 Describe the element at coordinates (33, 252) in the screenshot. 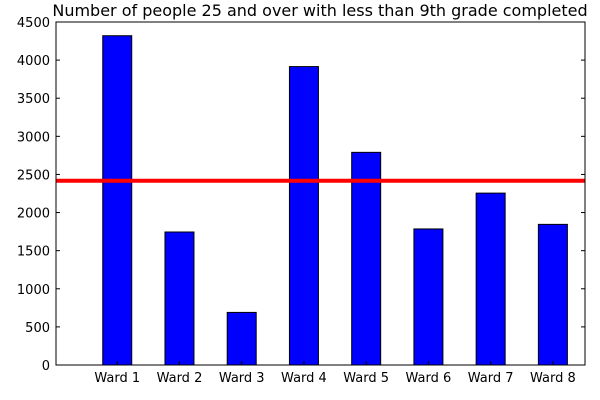

I see `y-tick-label: 1500` at that location.